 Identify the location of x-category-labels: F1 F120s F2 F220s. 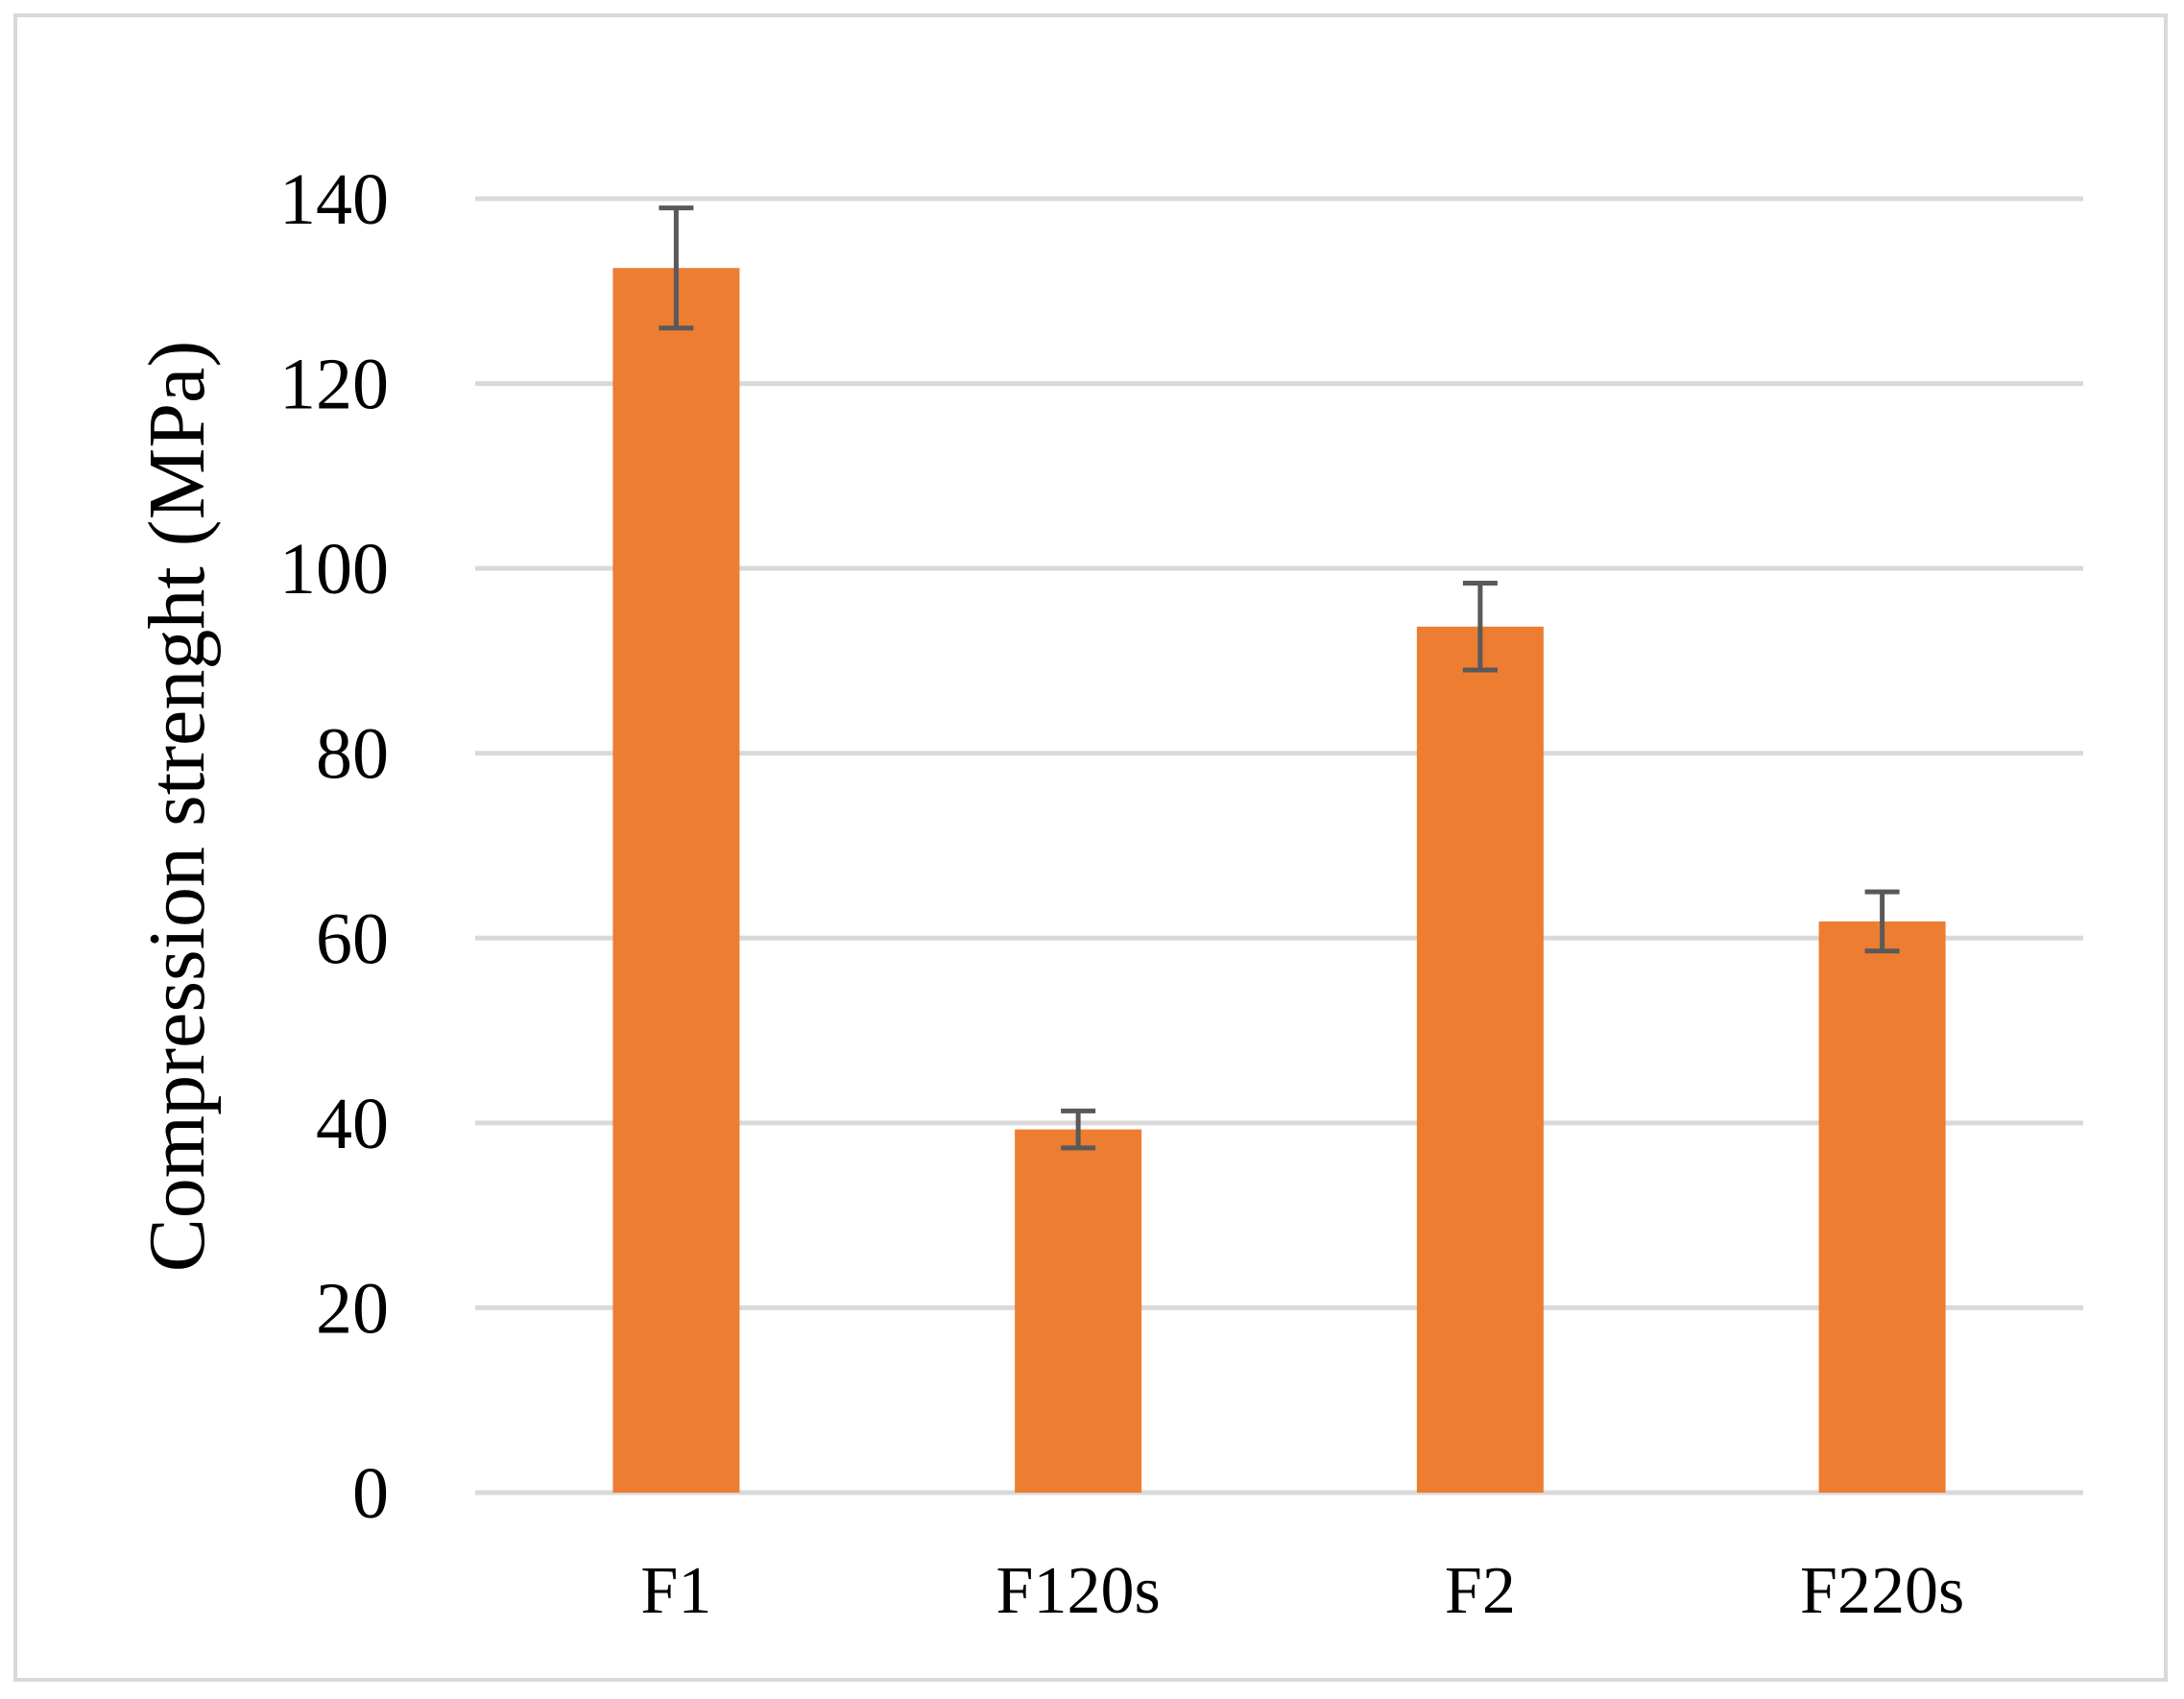
(1302, 1591).